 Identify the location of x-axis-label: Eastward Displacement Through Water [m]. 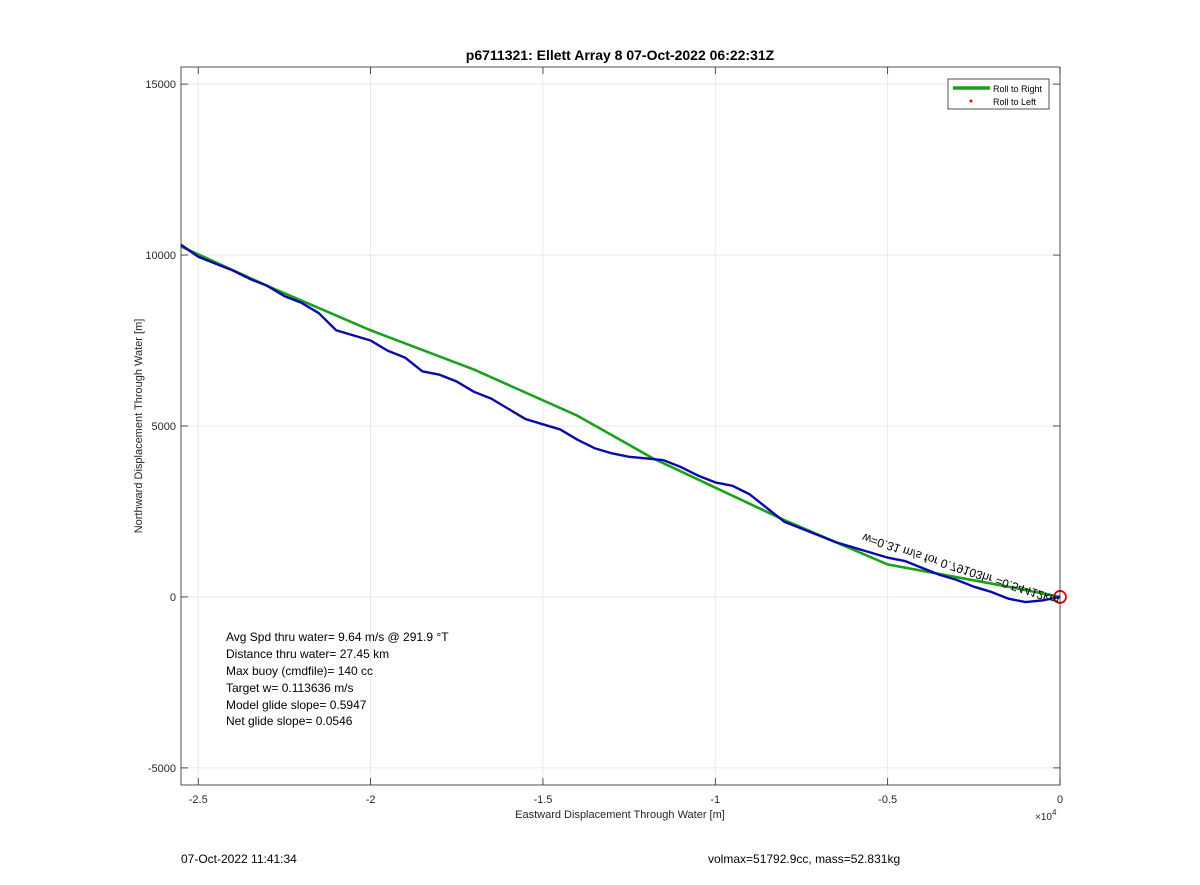
(620, 815).